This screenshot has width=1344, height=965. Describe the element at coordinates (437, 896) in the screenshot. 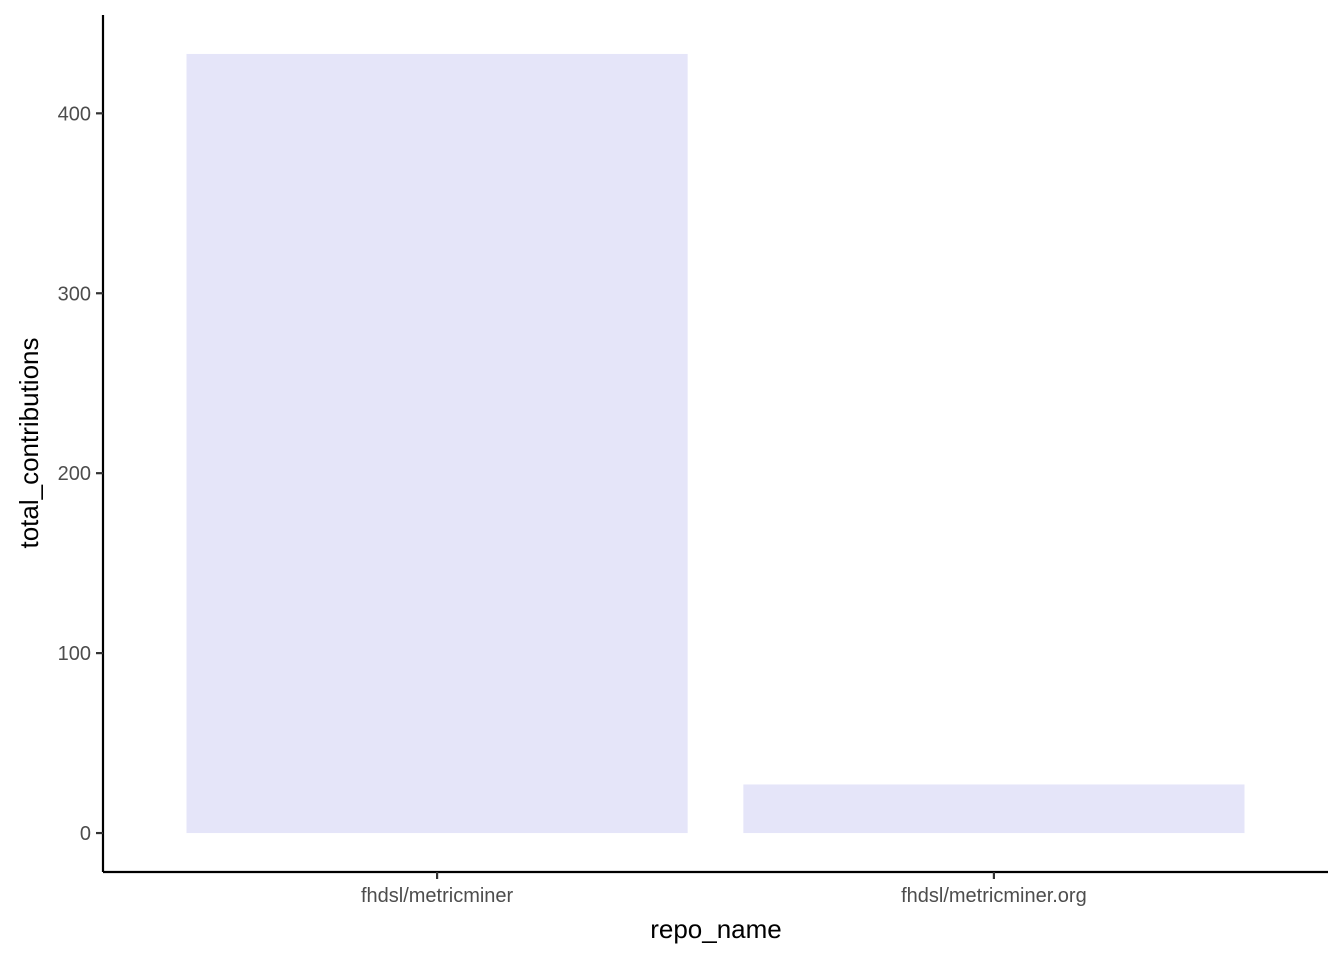

I see `x-tick-label-1: fhdsl/metricminer` at that location.